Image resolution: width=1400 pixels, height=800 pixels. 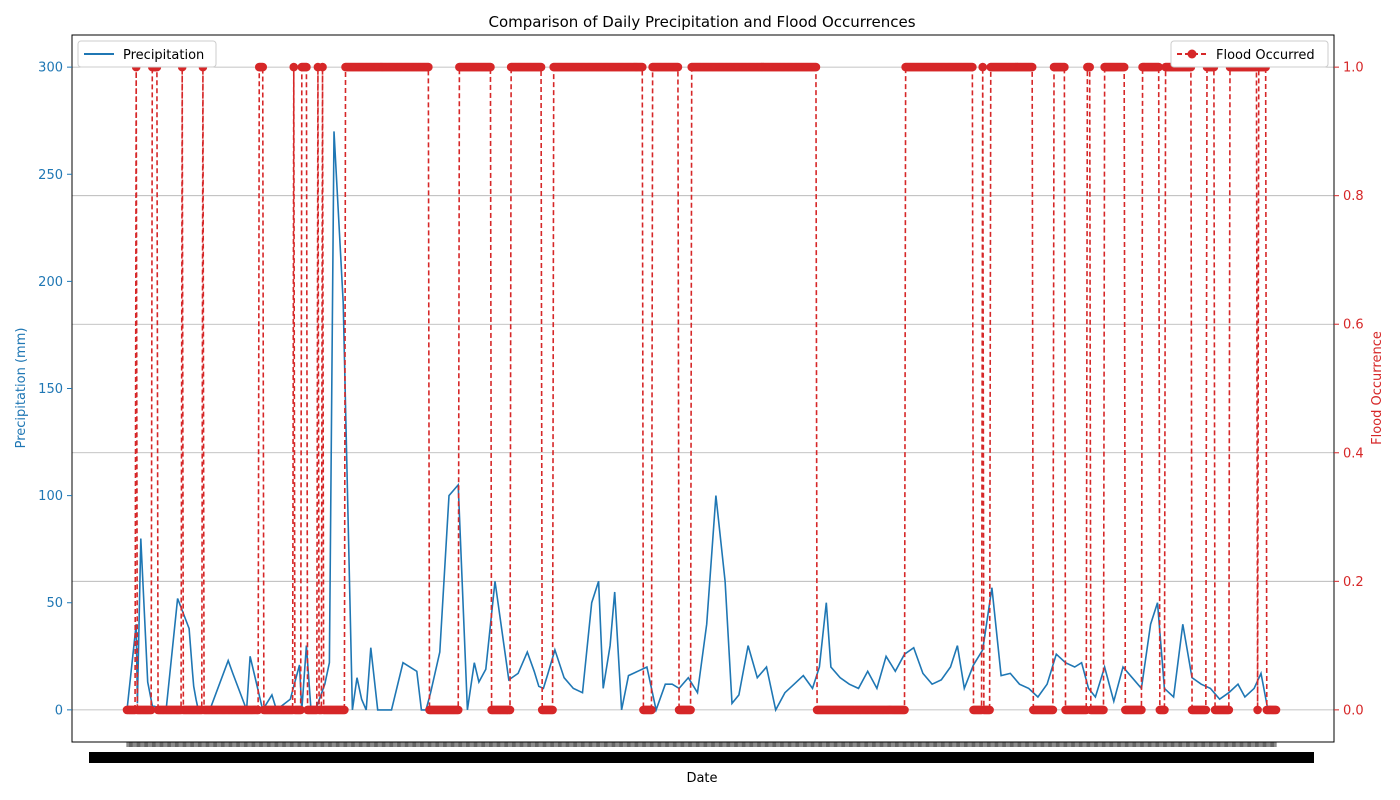 I want to click on y-axis-label-left: Precipitation (mm), so click(x=21, y=388).